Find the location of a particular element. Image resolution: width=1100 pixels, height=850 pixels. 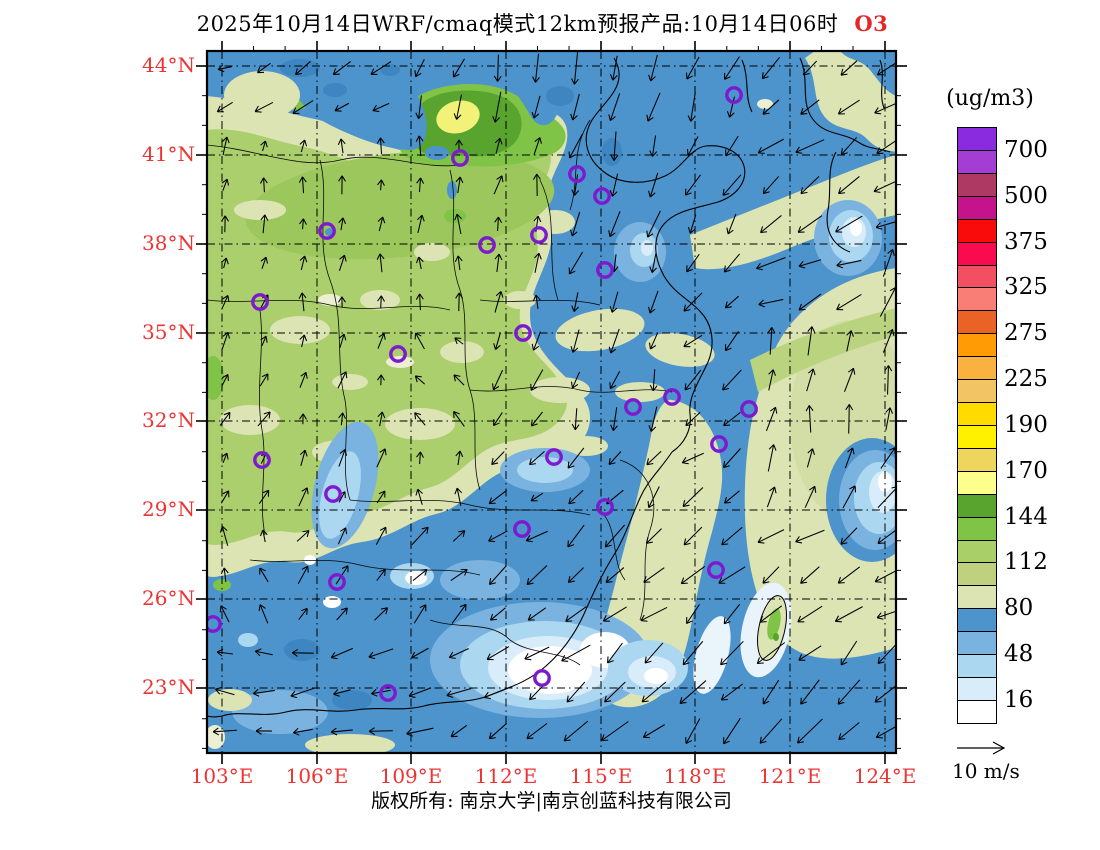

region-north-creams is located at coordinates (609, 333).